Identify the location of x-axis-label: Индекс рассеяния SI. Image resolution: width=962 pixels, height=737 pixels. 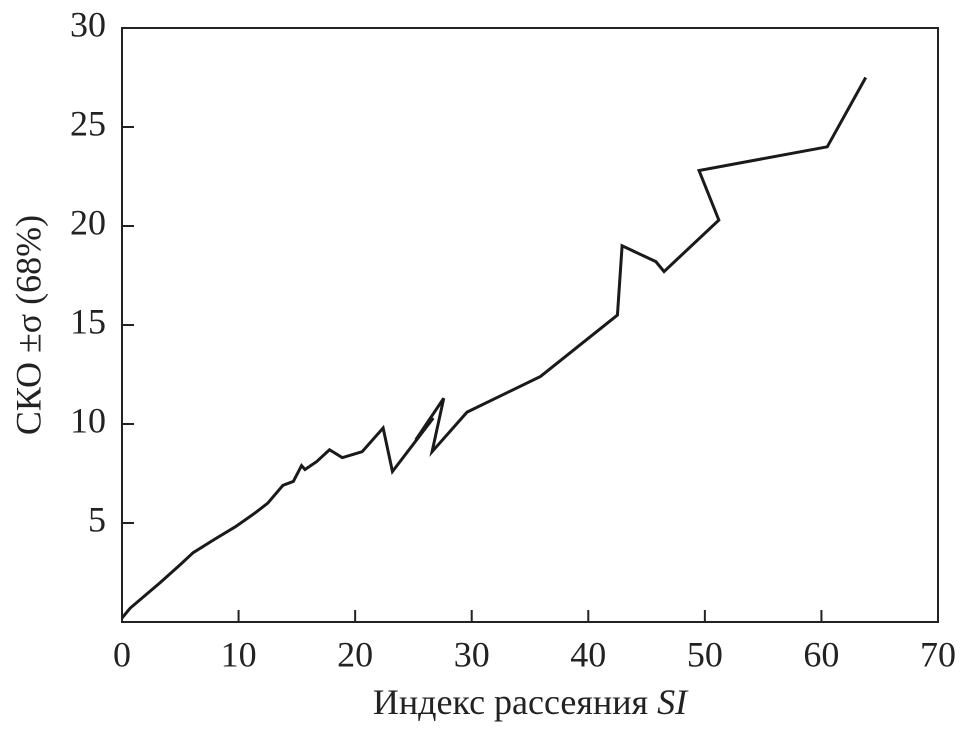
(531, 702).